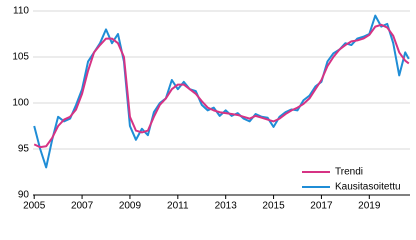 This screenshot has height=240, width=416. What do you see at coordinates (20, 103) in the screenshot?
I see `y-tick-label: 100` at bounding box center [20, 103].